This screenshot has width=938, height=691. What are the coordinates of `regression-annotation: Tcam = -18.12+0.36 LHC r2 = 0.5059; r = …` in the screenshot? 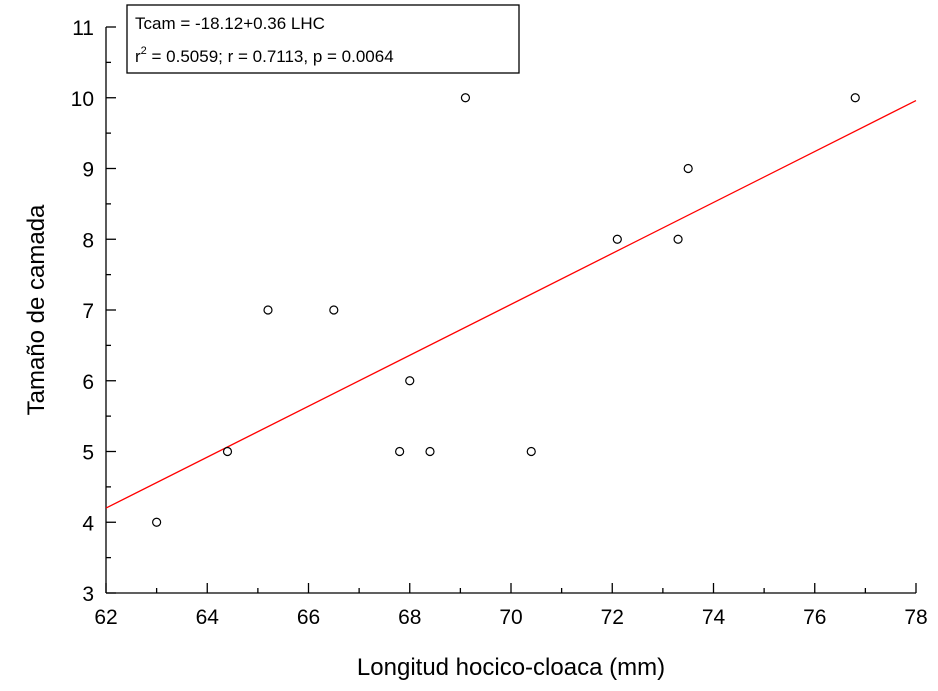 It's located at (323, 39).